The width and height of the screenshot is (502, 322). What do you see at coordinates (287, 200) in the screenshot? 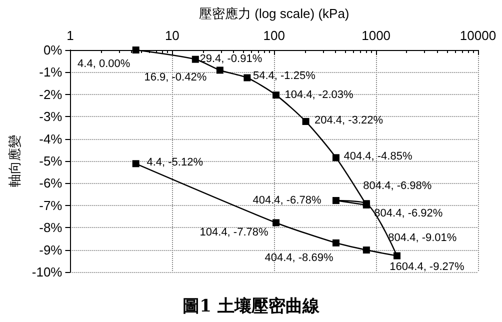
I see `data-label: 404.4, -6.78%` at bounding box center [287, 200].